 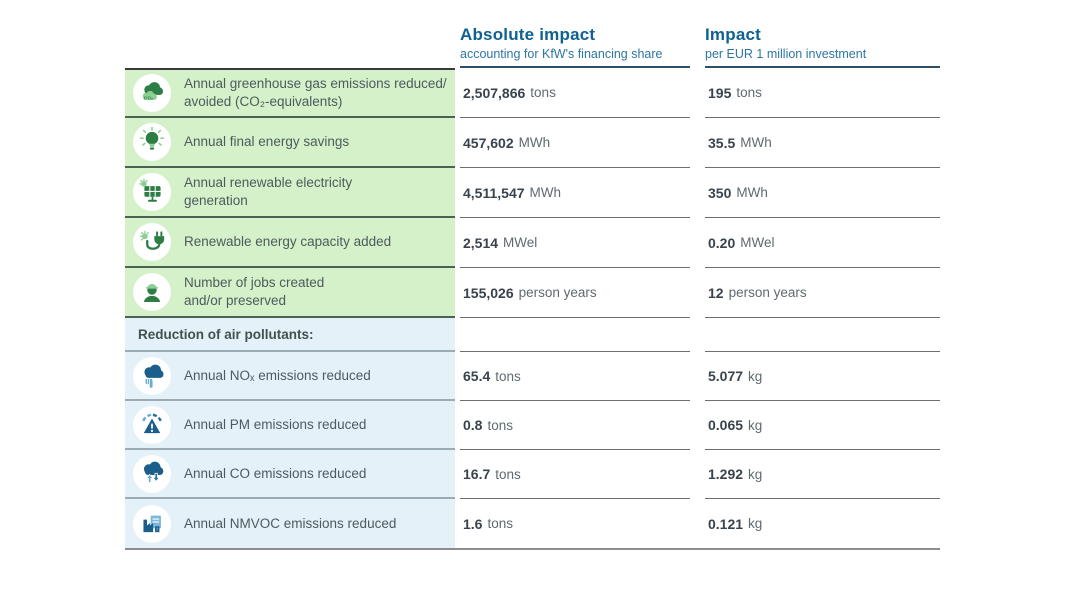 I want to click on value-number: 2,514, so click(x=481, y=242).